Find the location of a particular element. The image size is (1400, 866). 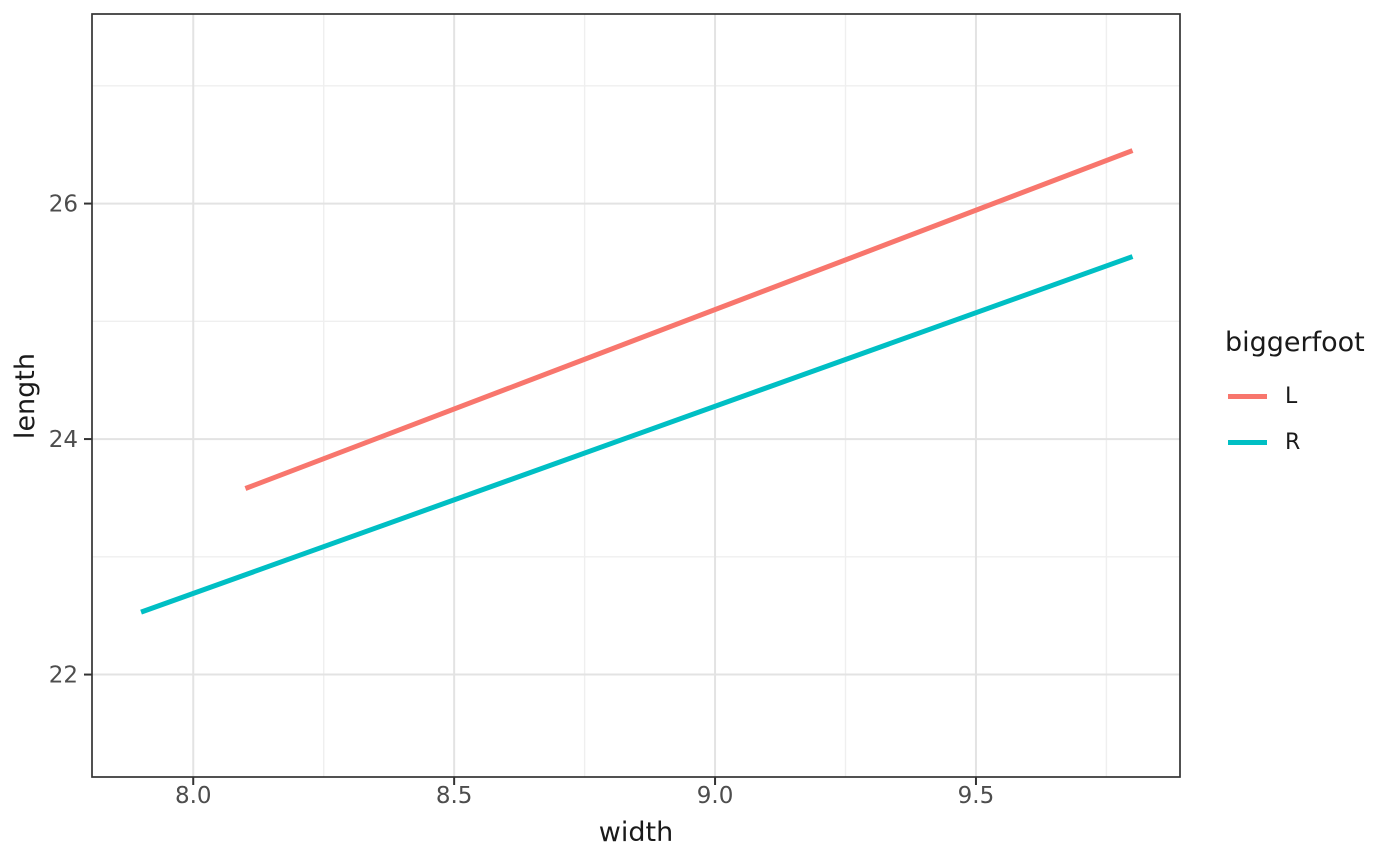

y-axis-title-wrap: length is located at coordinates (25, 396).